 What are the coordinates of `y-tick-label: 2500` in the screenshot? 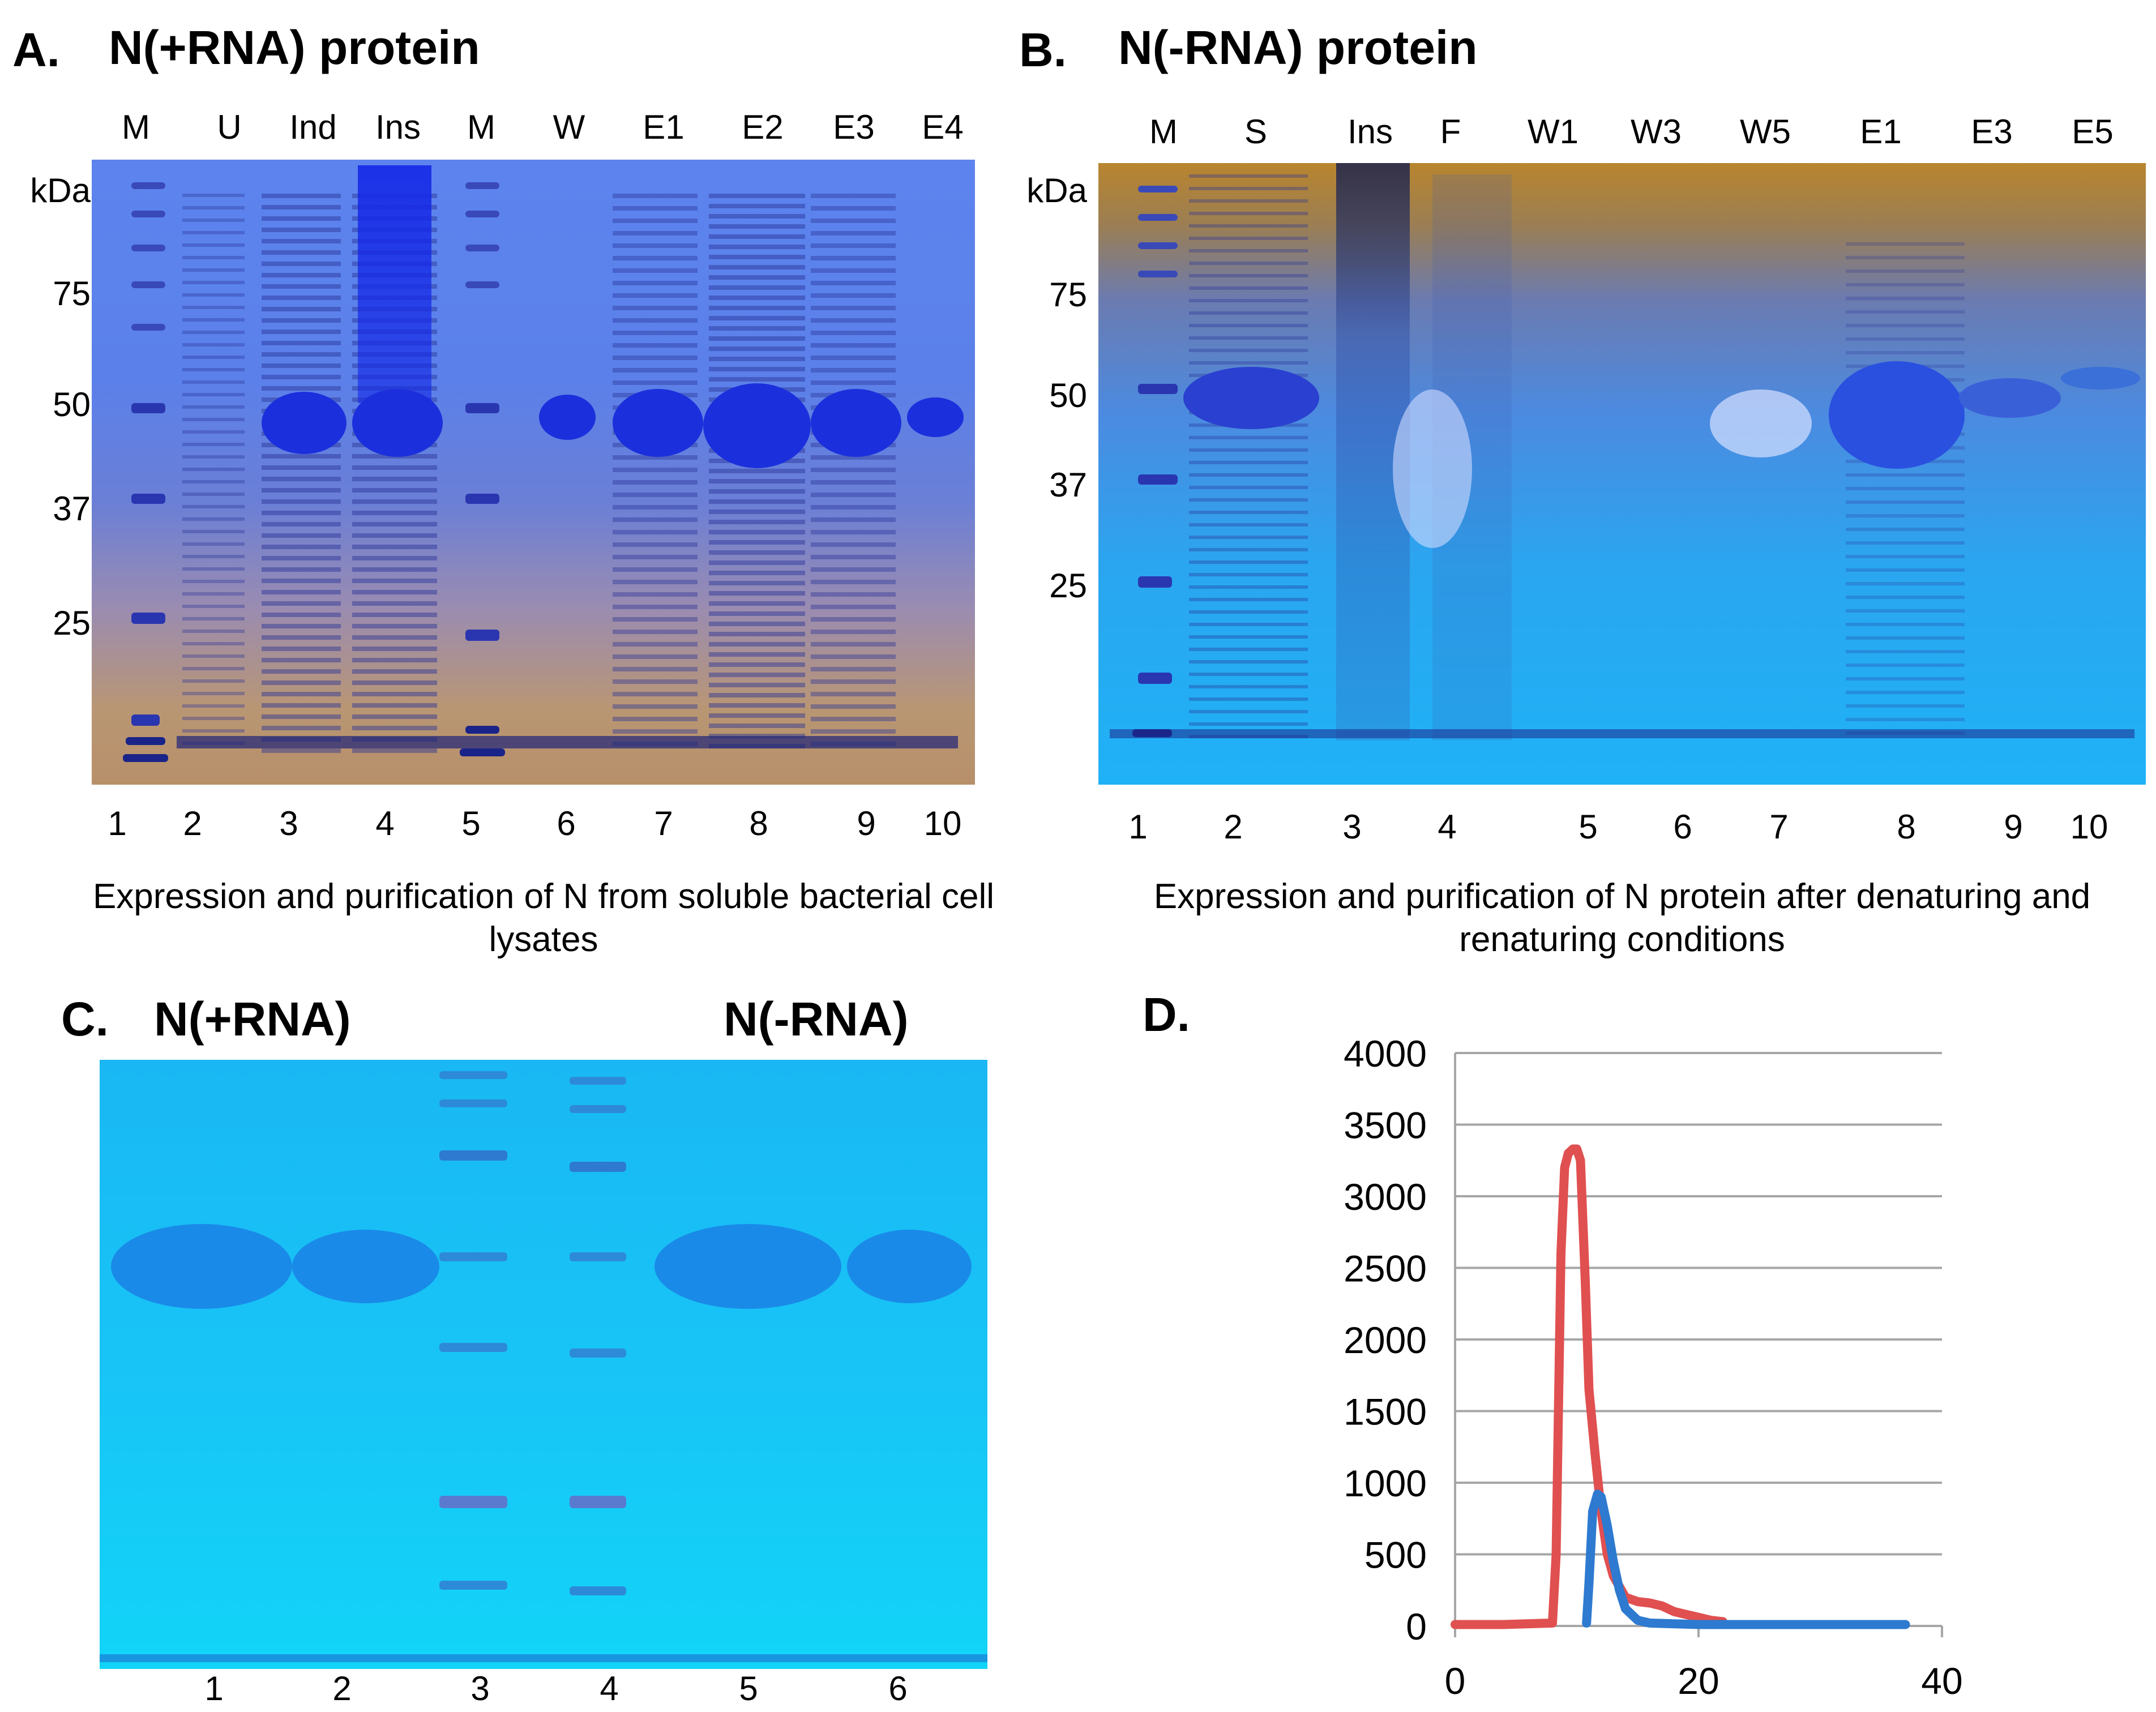 It's located at (1385, 1269).